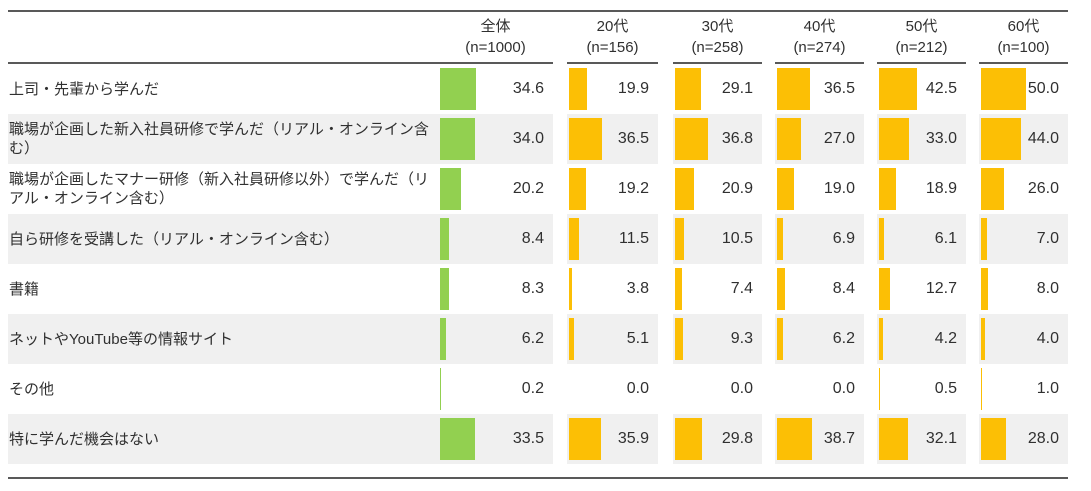  I want to click on column-header: 40代 (n=274), so click(819, 38).